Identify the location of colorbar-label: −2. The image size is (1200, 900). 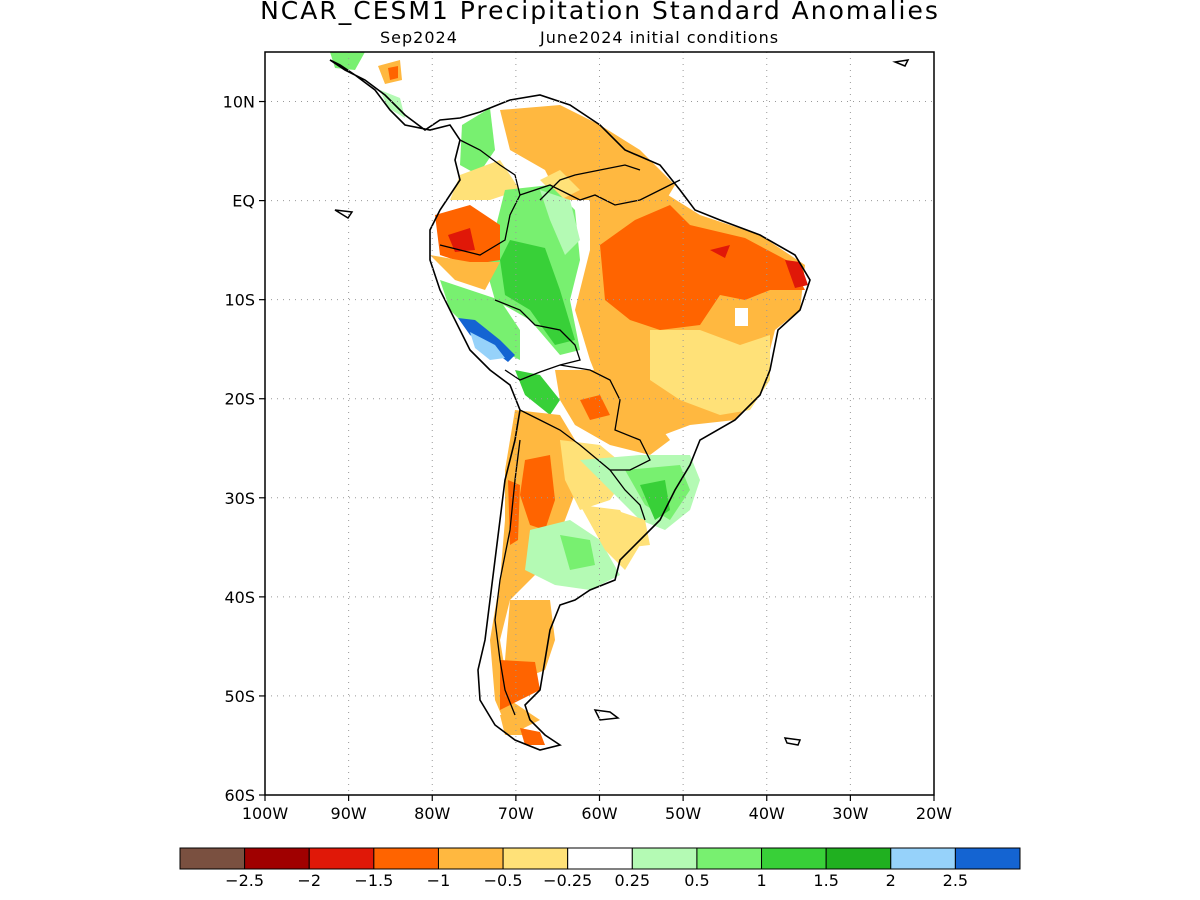
(309, 880).